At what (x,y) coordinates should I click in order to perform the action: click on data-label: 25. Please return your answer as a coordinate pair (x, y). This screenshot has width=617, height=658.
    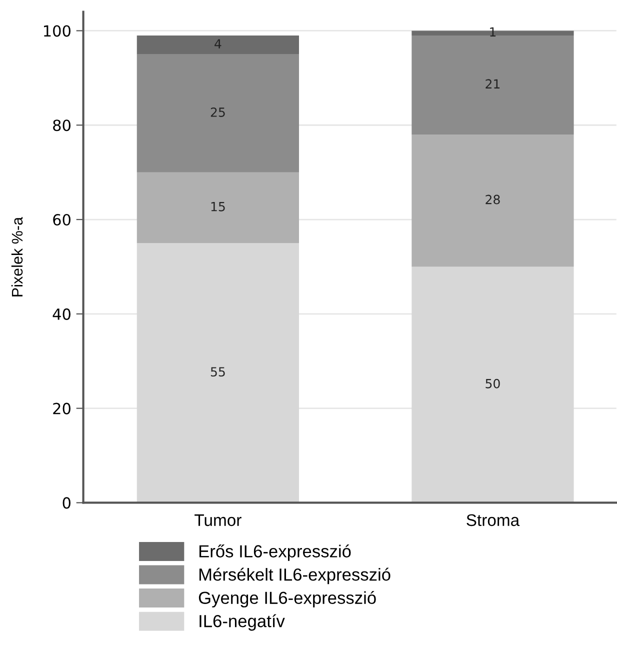
    Looking at the image, I should click on (217, 112).